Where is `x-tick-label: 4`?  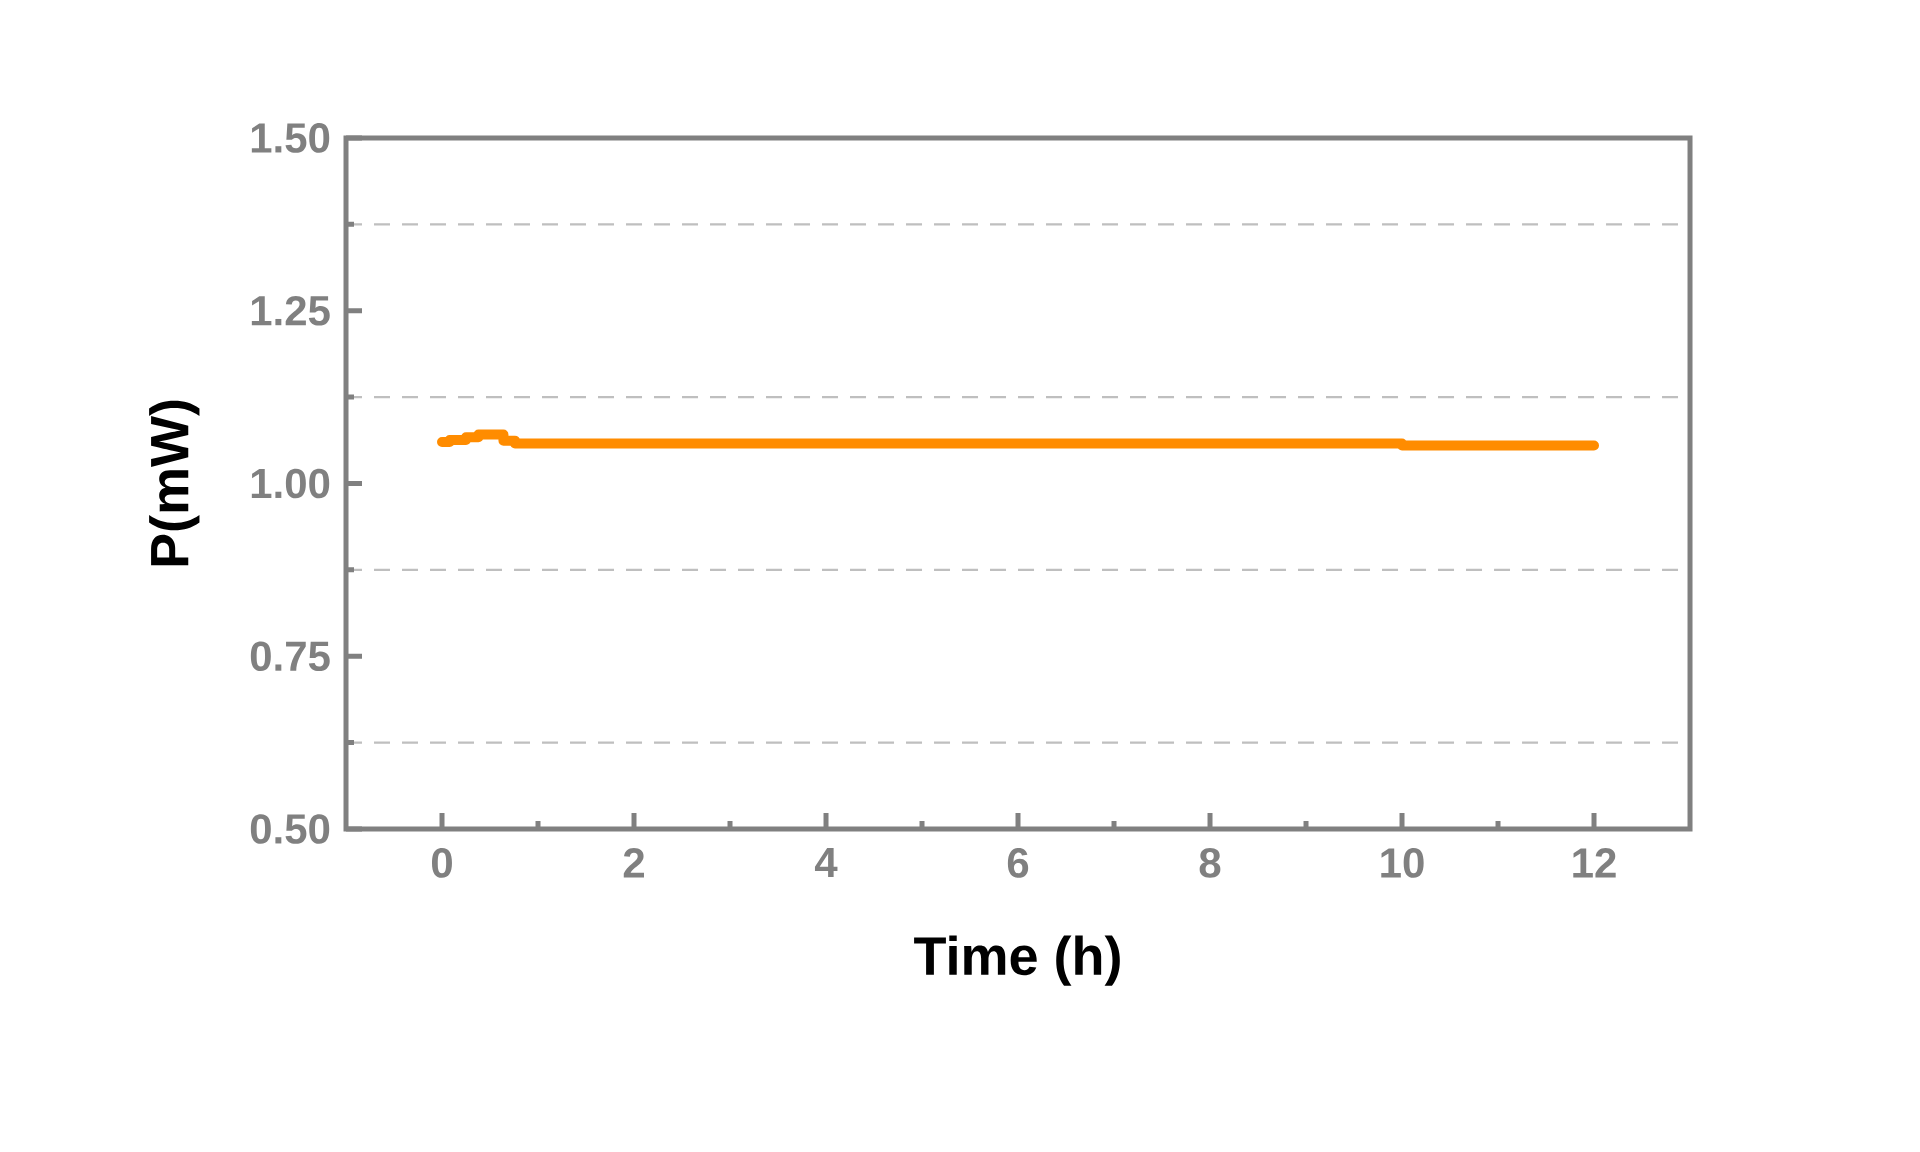 x-tick-label: 4 is located at coordinates (826, 862).